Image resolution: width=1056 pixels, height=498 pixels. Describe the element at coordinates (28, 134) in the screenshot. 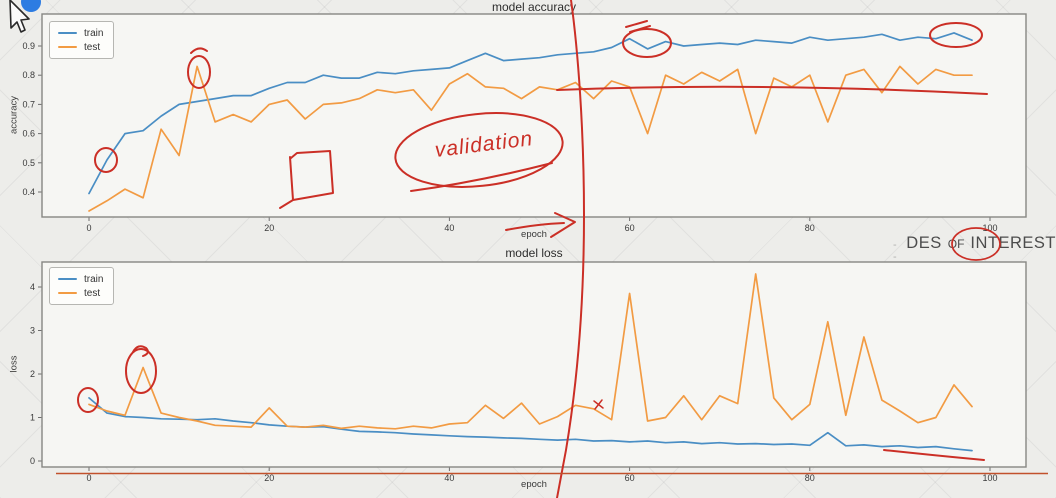

I see `y-tick-label: 0.6` at that location.